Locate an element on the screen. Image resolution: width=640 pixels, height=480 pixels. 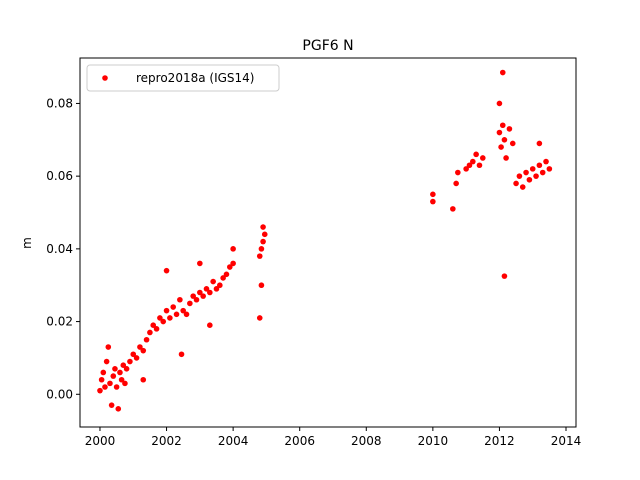
y-tick-label: 0.08 is located at coordinates (59, 103).